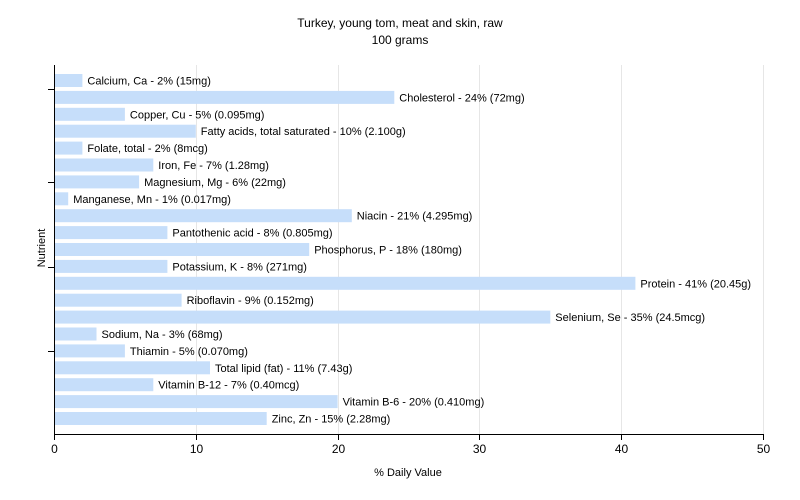 This screenshot has width=800, height=500. Describe the element at coordinates (228, 386) in the screenshot. I see `bar-label: Vitamin B-12 - 7% (0.40mcg)` at that location.